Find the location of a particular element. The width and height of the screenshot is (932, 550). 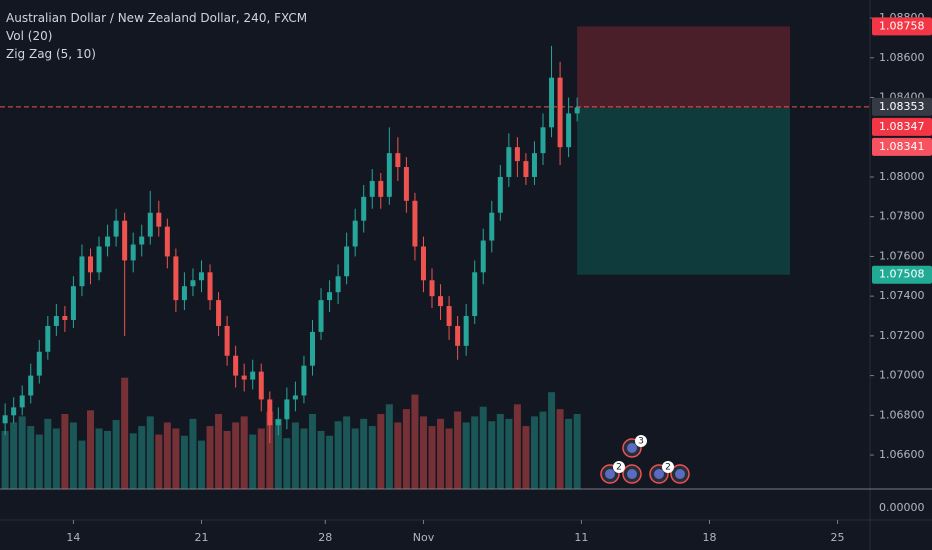

x-tick-label: Nov is located at coordinates (424, 537).